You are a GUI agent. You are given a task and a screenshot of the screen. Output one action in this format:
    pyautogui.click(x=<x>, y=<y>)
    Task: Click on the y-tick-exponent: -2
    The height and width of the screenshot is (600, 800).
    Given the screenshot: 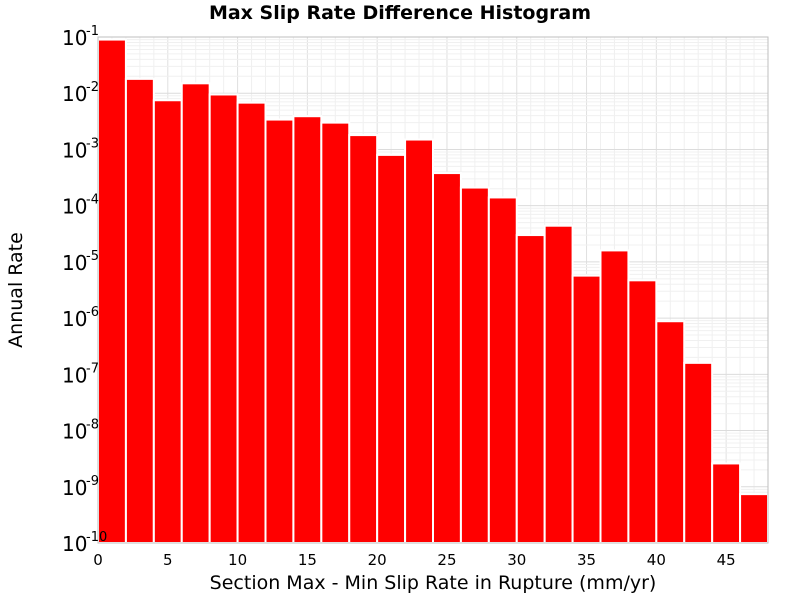 What is the action you would take?
    pyautogui.click(x=92, y=87)
    